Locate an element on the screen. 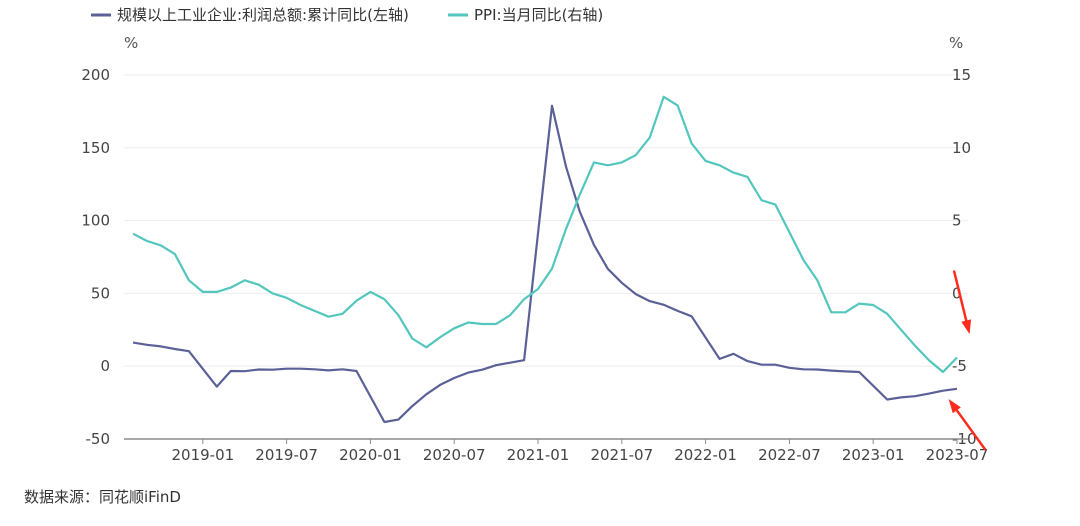 The image size is (1080, 526). left-tick-label: 100 is located at coordinates (95, 221).